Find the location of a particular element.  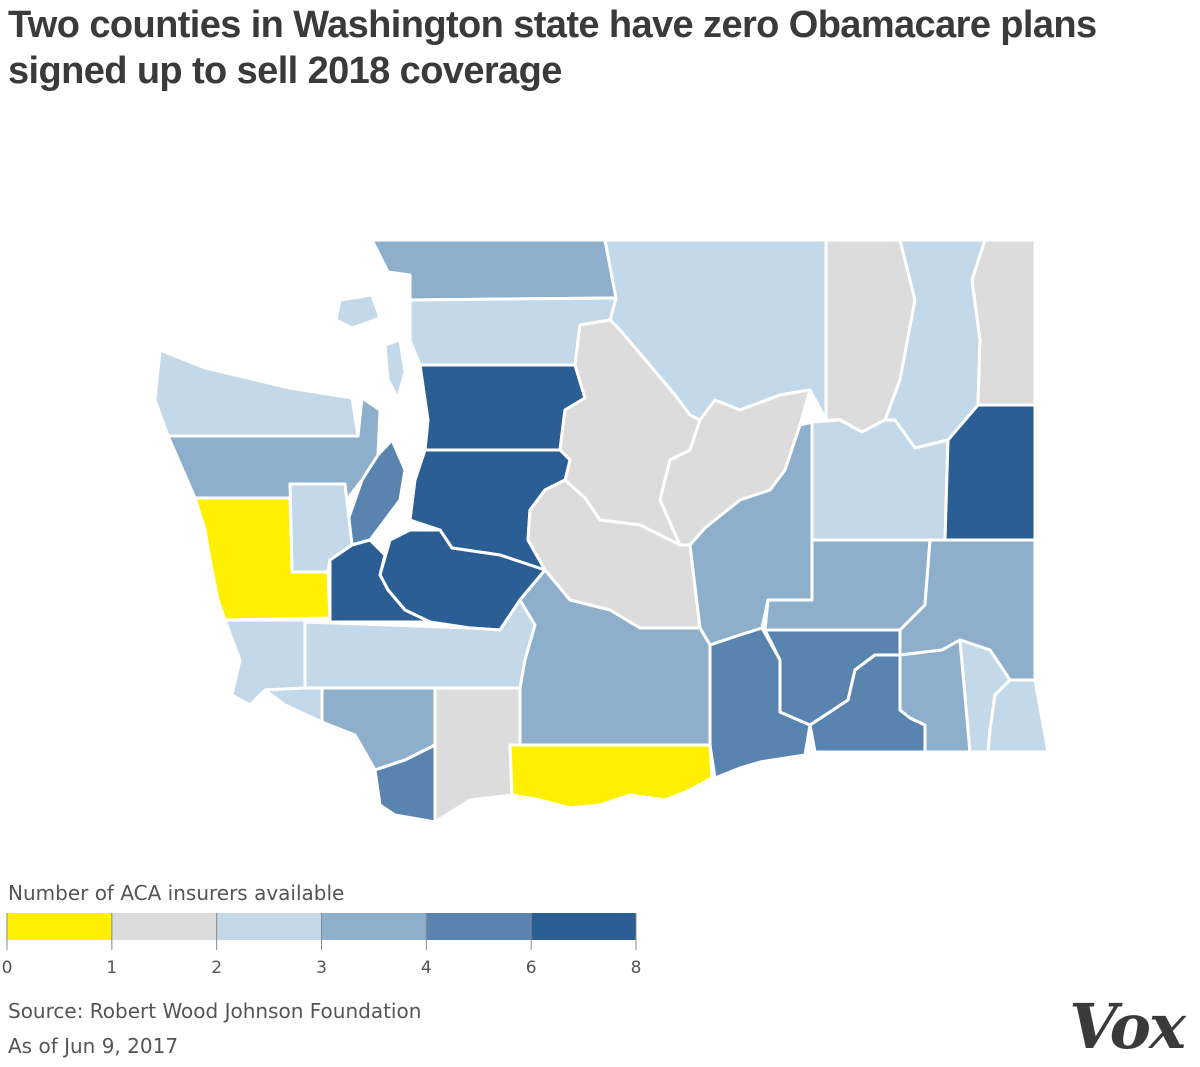

legend-tick-label-2: 2 is located at coordinates (216, 968).